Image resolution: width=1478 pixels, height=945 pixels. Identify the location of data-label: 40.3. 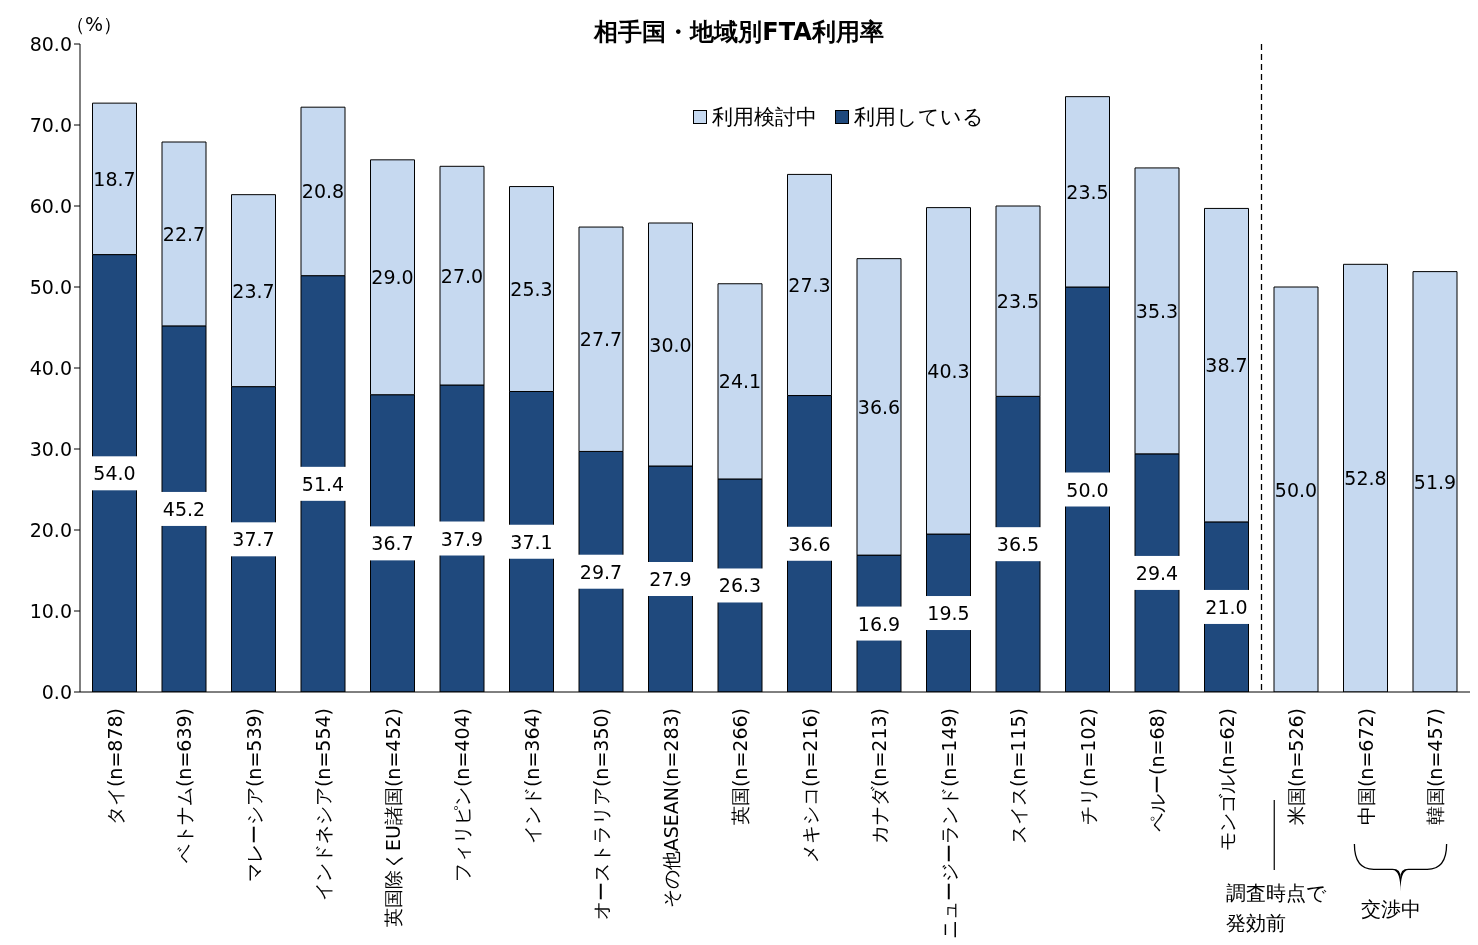
(948, 370).